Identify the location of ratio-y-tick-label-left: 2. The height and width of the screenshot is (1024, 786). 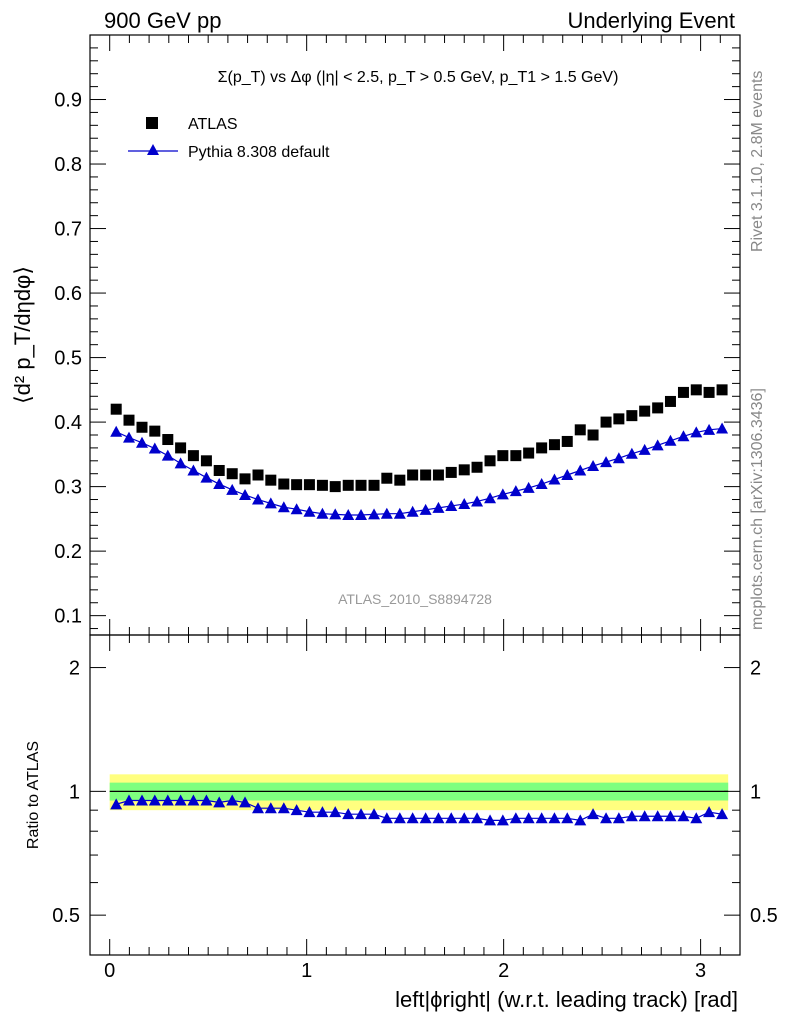
(74, 669).